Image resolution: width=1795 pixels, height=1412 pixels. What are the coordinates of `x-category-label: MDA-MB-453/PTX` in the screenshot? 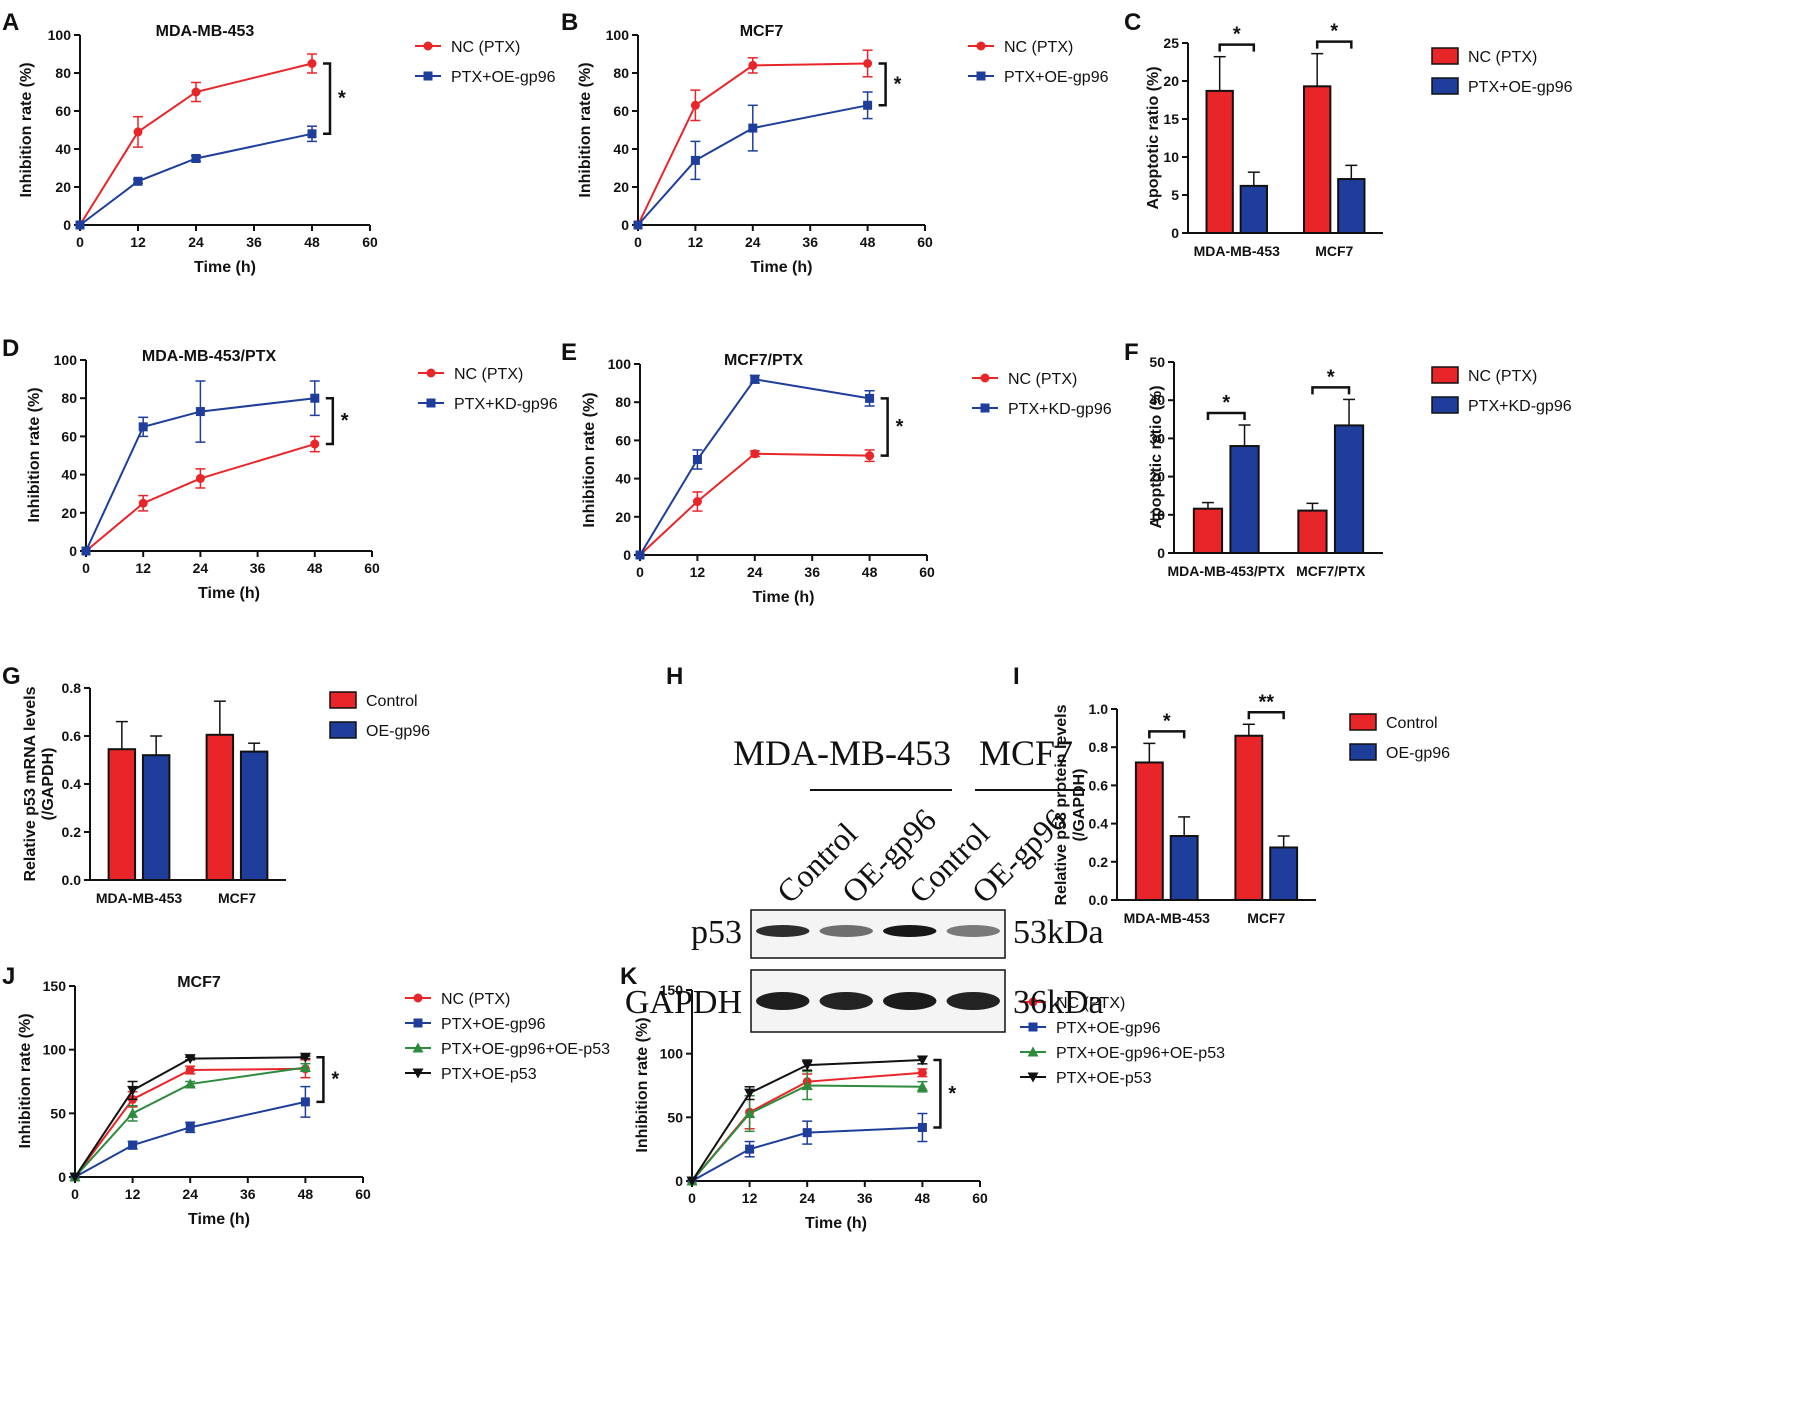 It's located at (1227, 571).